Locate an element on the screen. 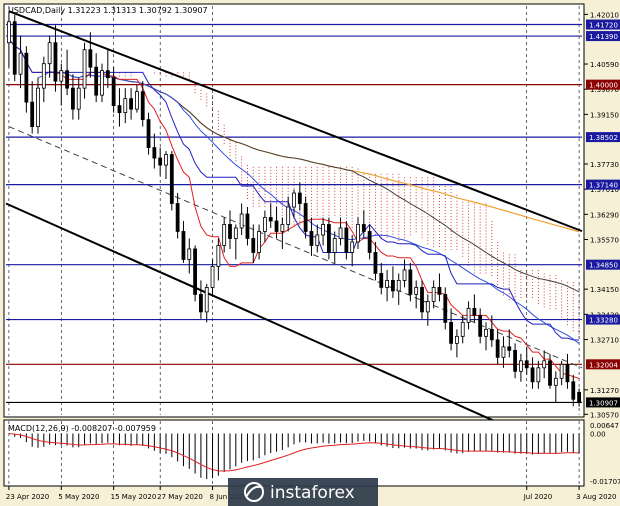  time-tick-label: 15 May 2020 is located at coordinates (134, 497).